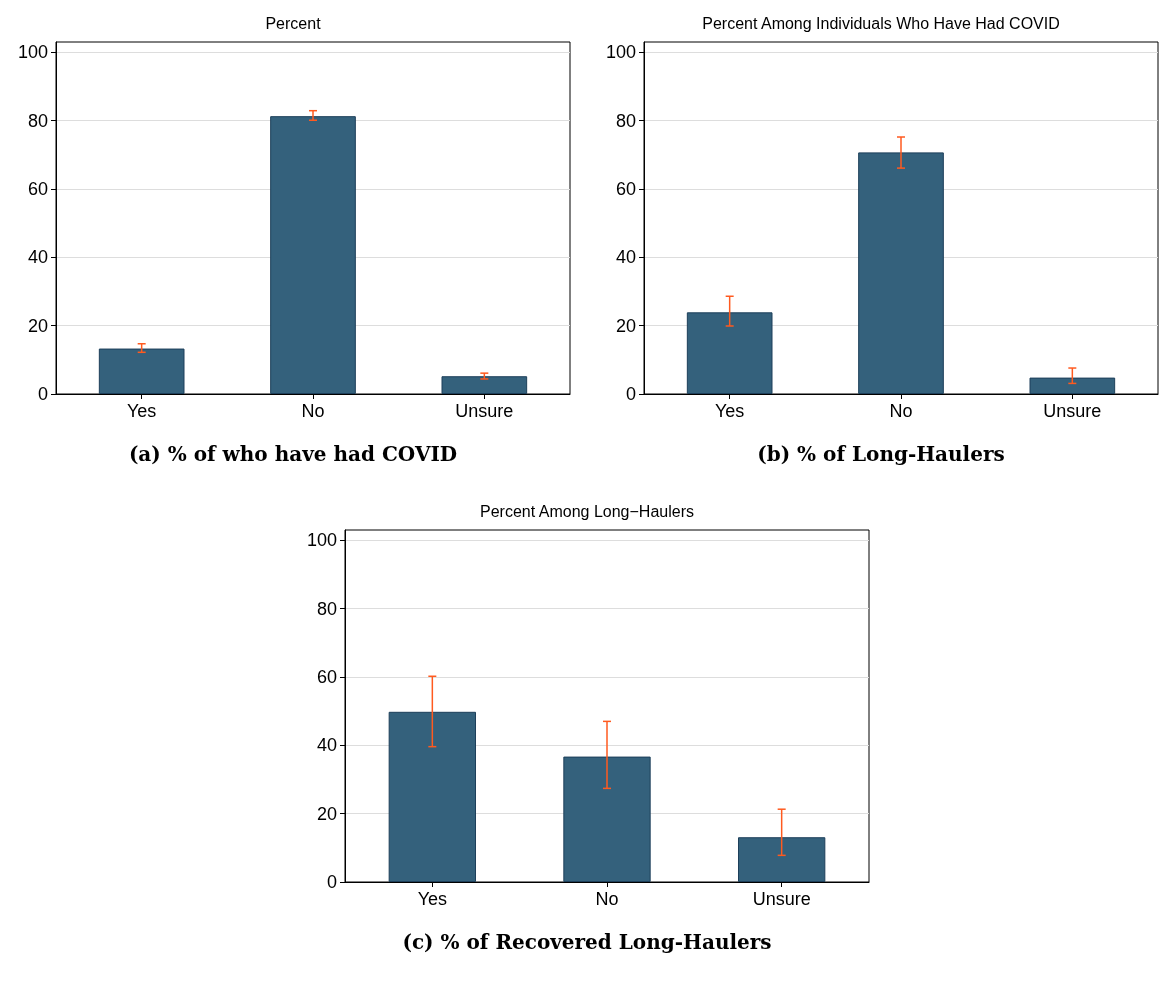 The width and height of the screenshot is (1174, 999). Describe the element at coordinates (881, 454) in the screenshot. I see `text: (b) % of Long-Haulers` at that location.